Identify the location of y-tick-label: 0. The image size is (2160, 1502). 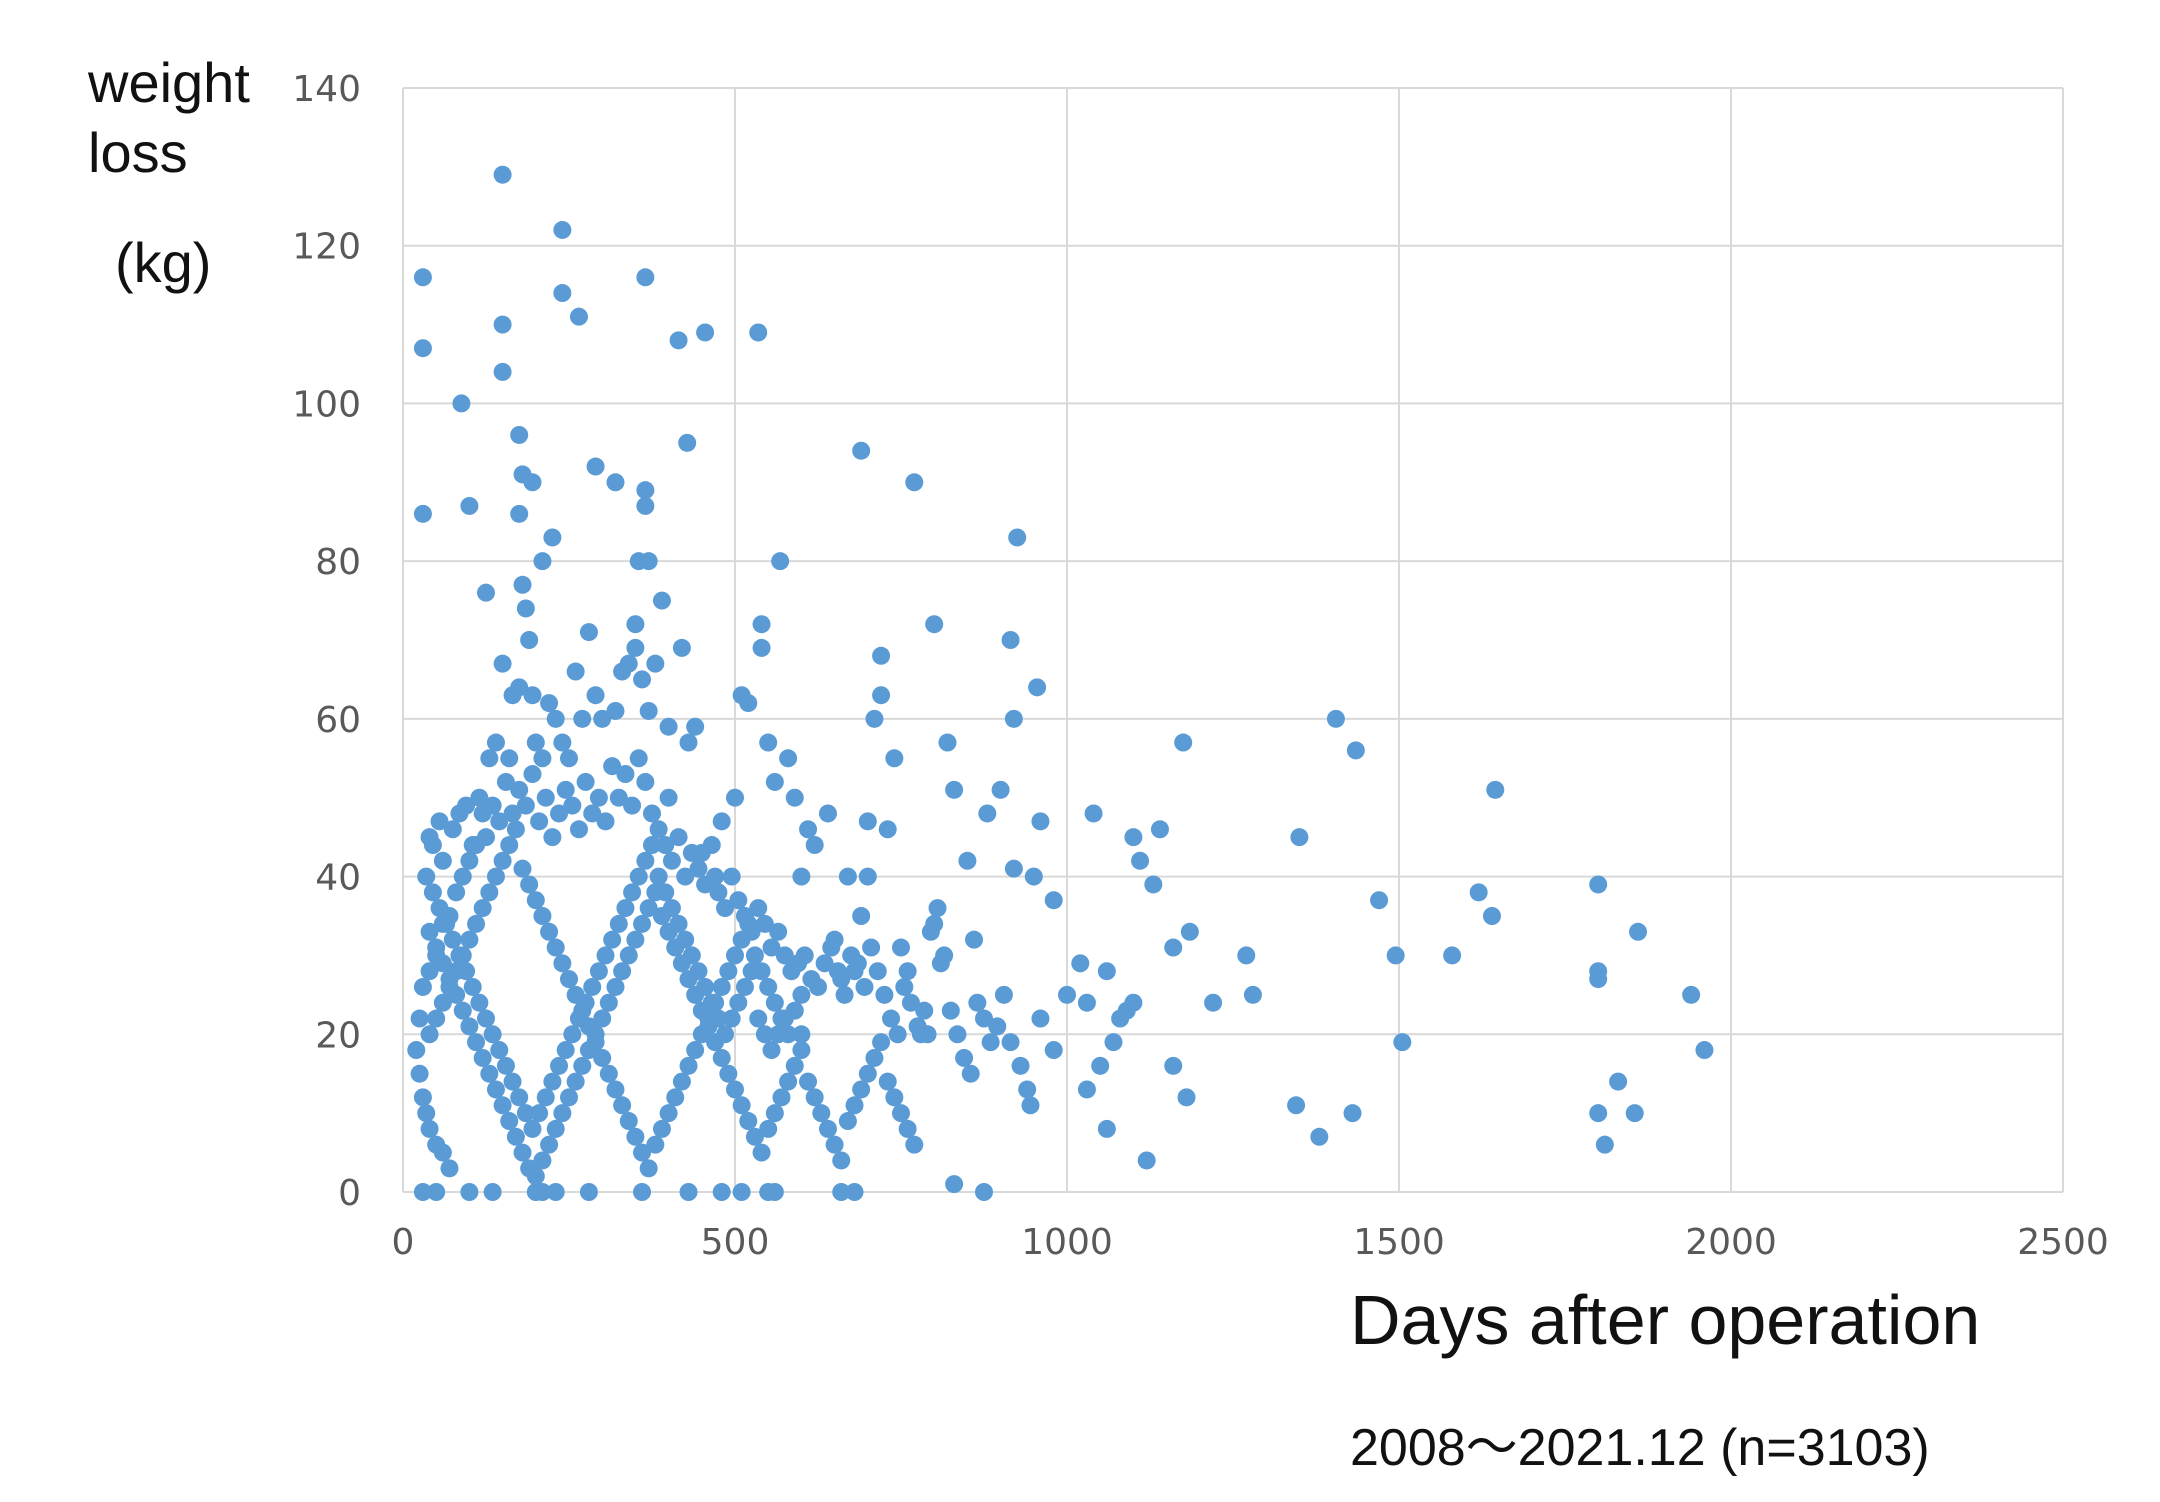
(349, 1193).